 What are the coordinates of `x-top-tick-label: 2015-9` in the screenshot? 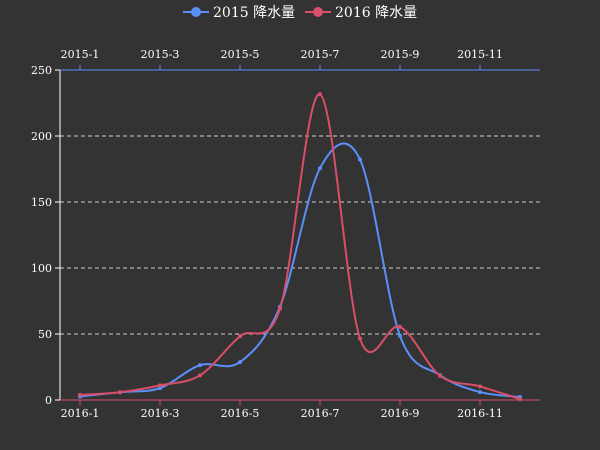 It's located at (400, 54).